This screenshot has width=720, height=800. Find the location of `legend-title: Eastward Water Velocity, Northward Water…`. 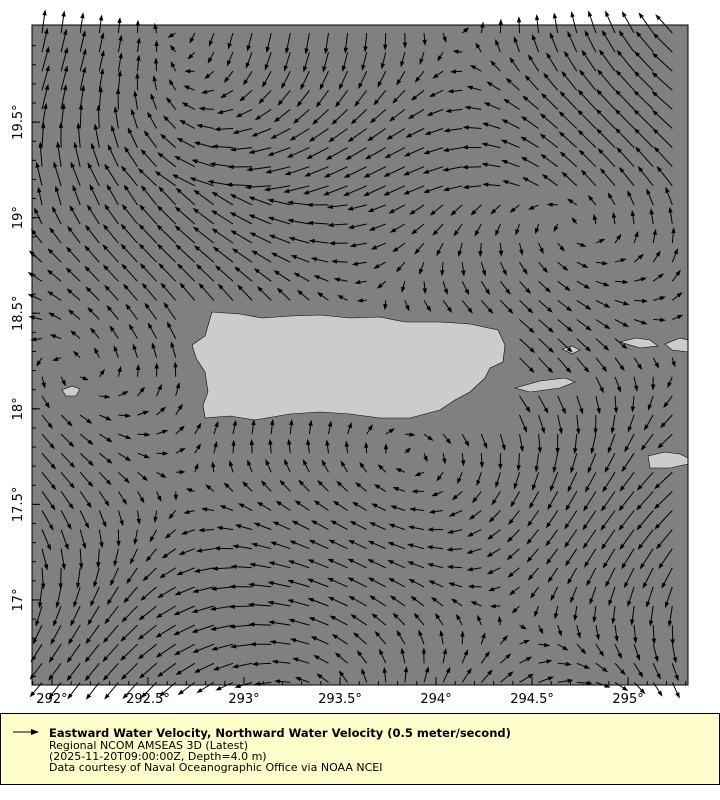

legend-title: Eastward Water Velocity, Northward Water… is located at coordinates (280, 733).